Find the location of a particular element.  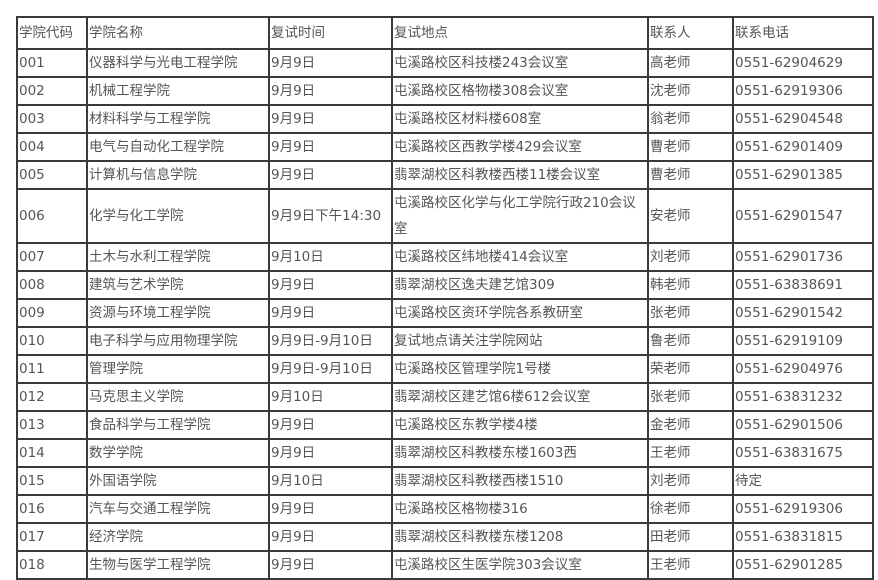

cell-college-name: 资源与环境工程学院 is located at coordinates (178, 313).